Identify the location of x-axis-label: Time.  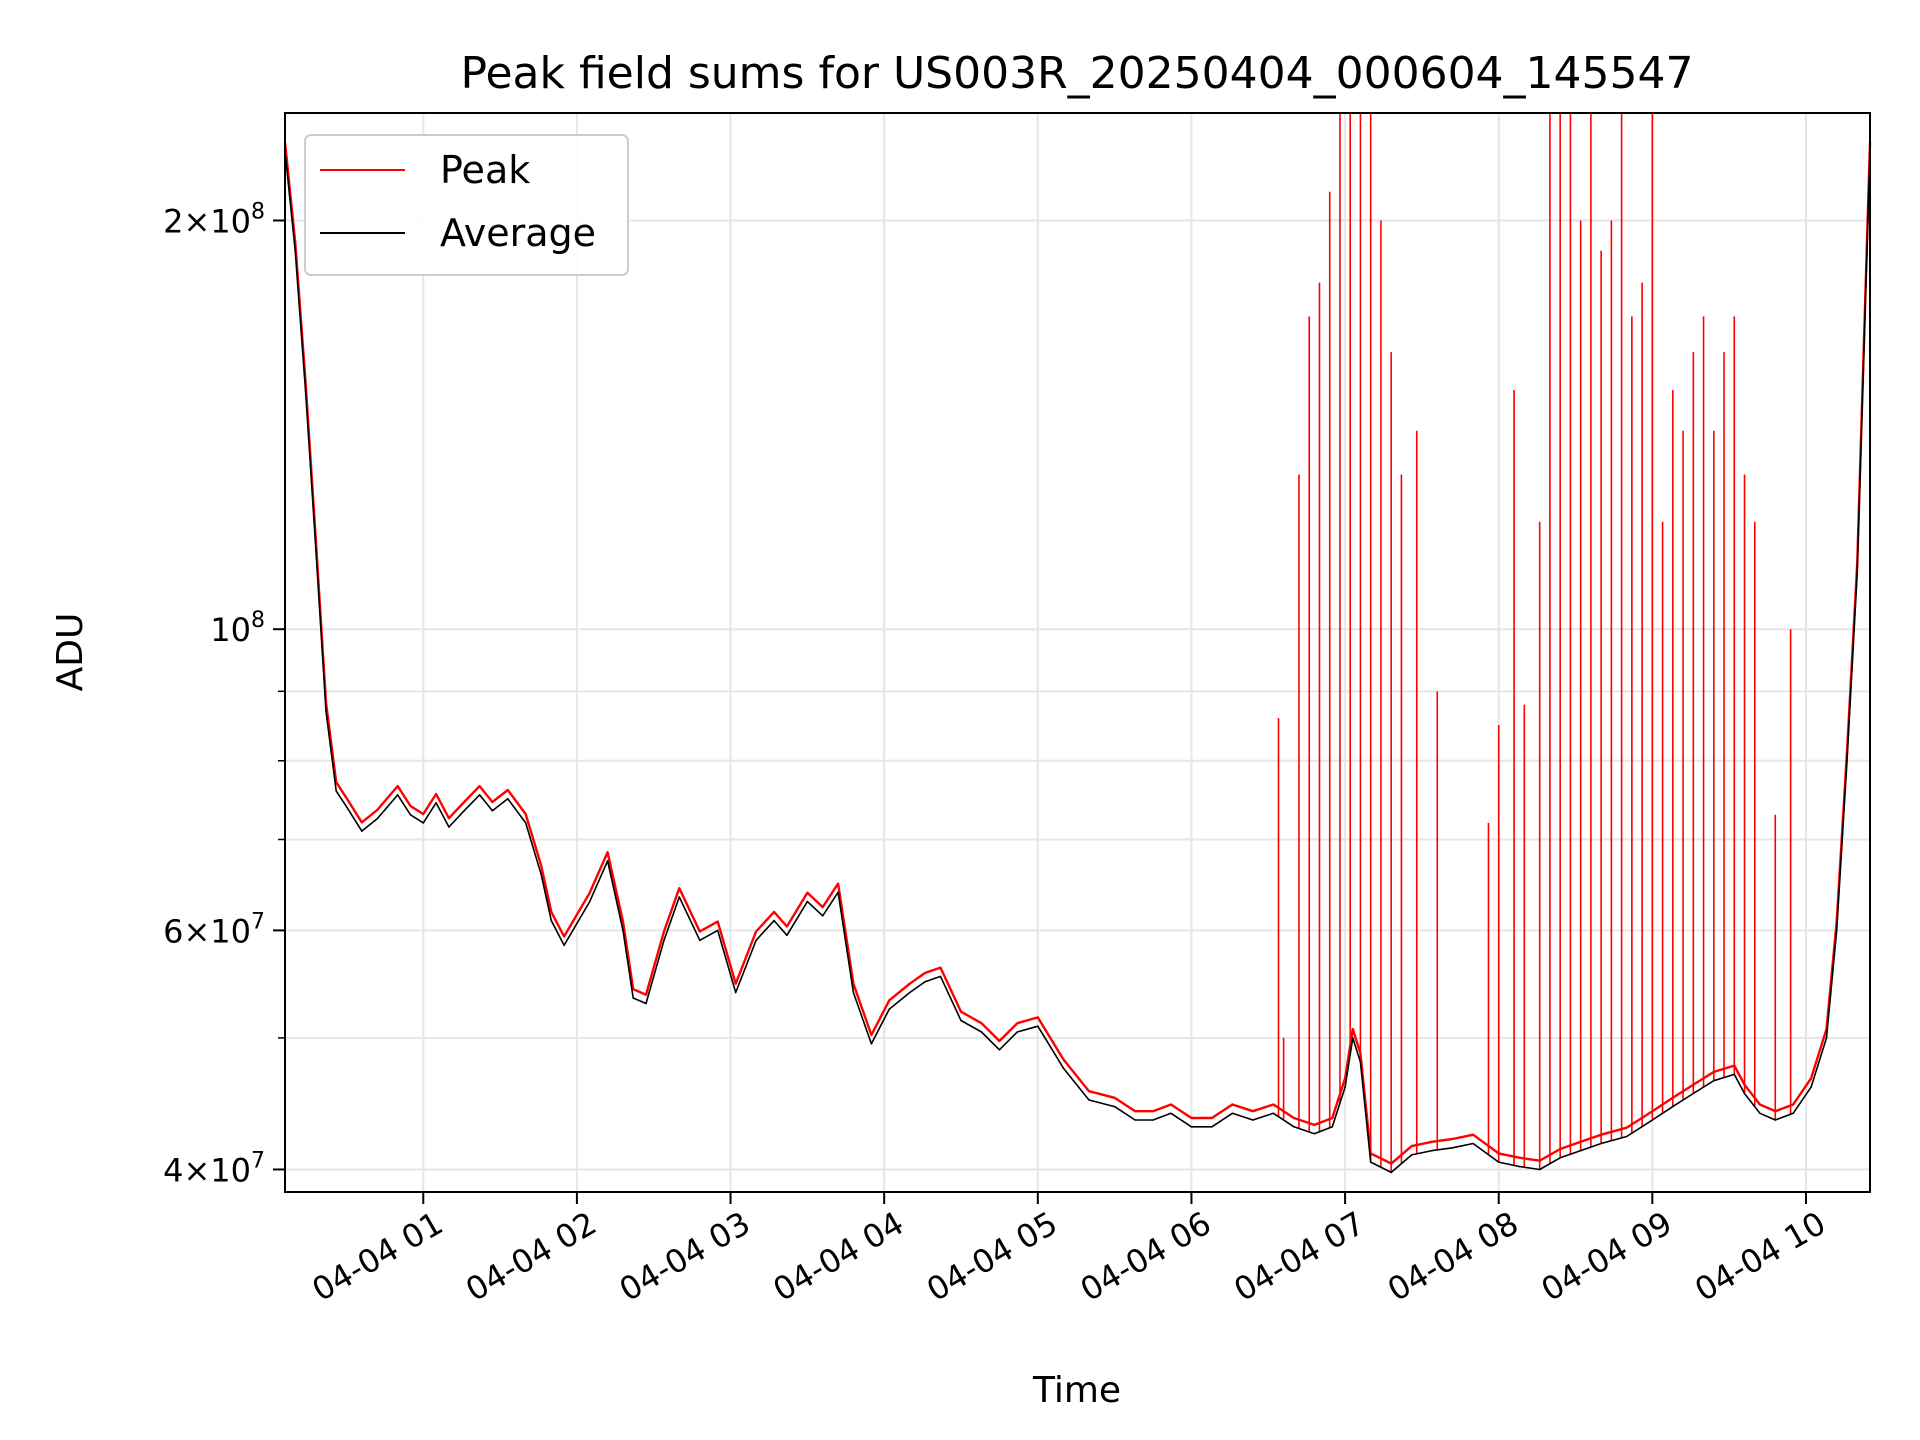
(1076, 1390).